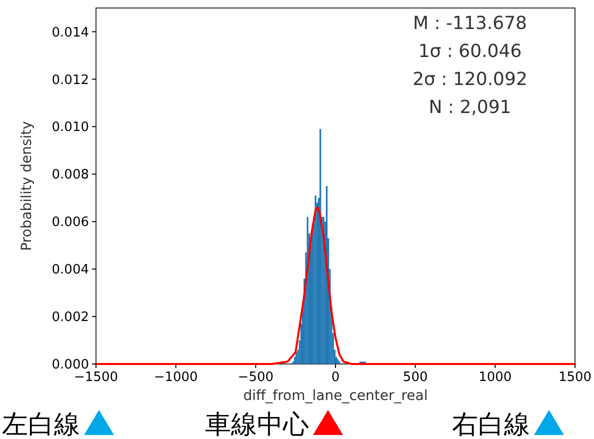 The width and height of the screenshot is (594, 439). What do you see at coordinates (470, 107) in the screenshot?
I see `annotation: N : 2,091` at bounding box center [470, 107].